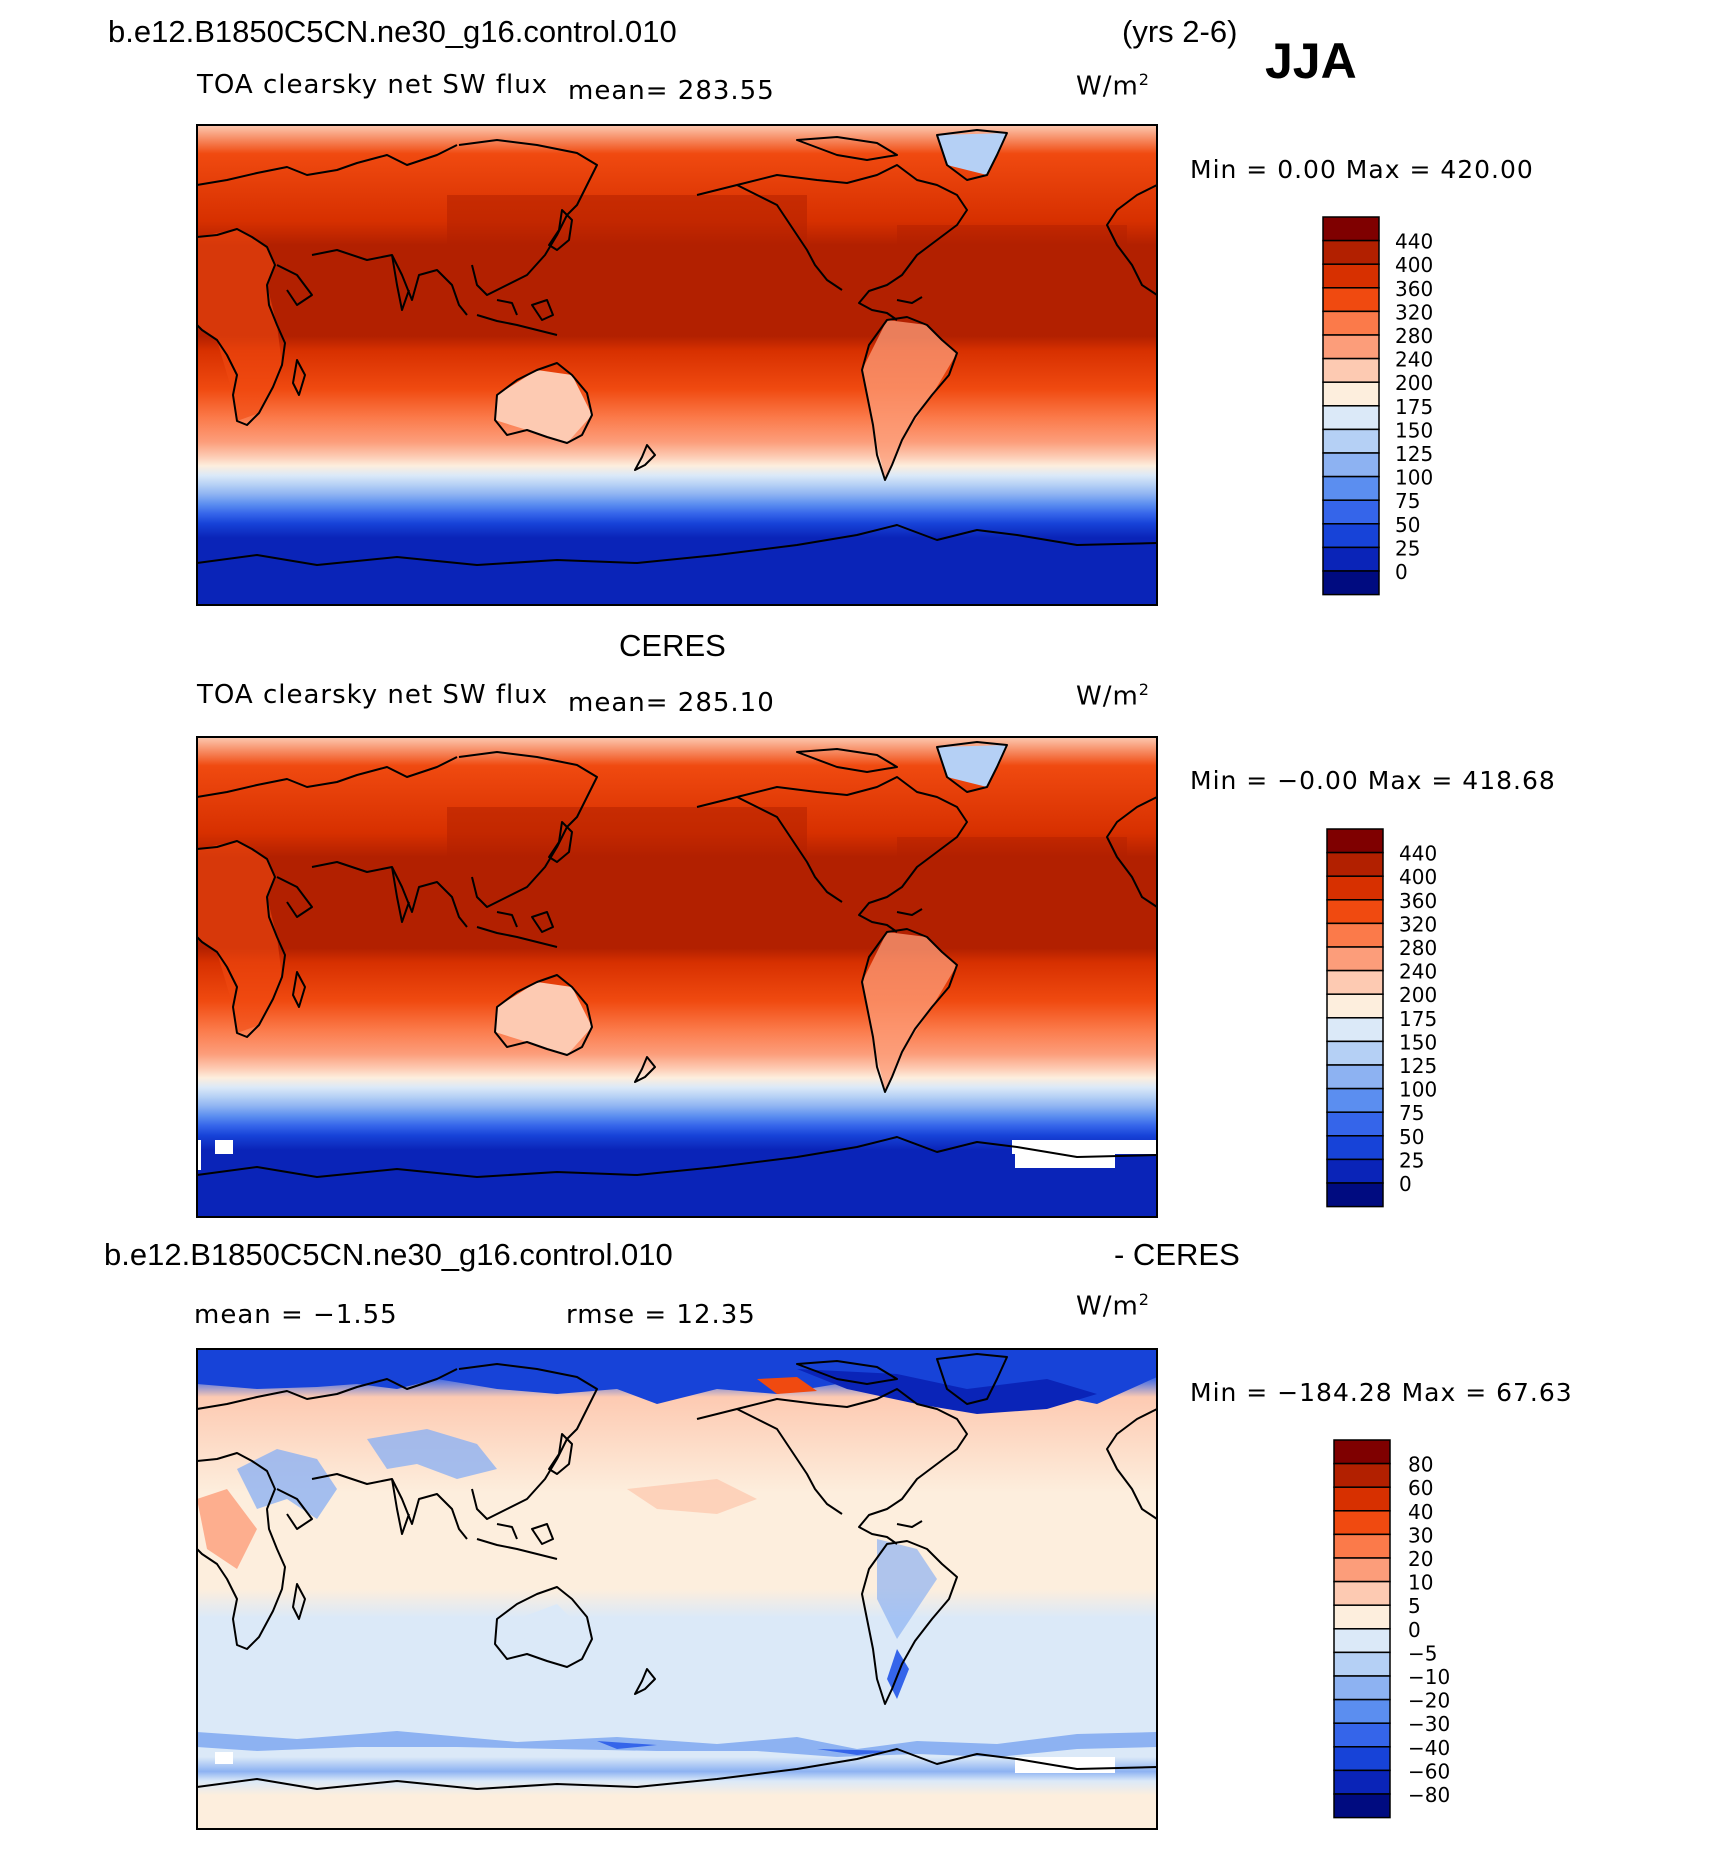 The width and height of the screenshot is (1710, 1853). I want to click on colorbar-label: 80, so click(1420, 1465).